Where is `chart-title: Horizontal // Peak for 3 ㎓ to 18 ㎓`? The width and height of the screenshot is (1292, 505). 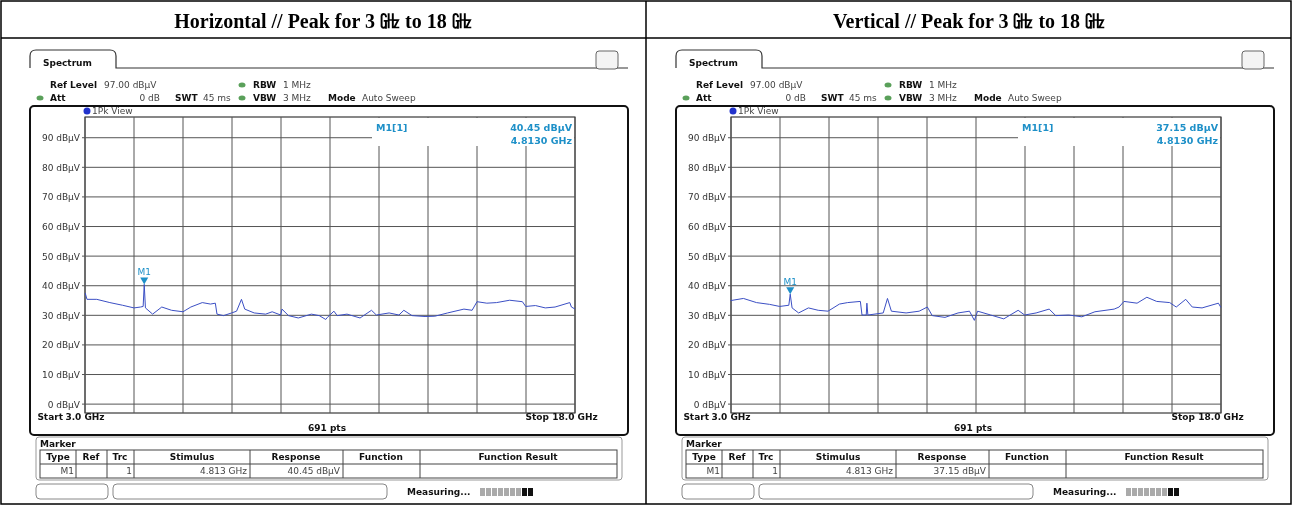 chart-title: Horizontal // Peak for 3 ㎓ to 18 ㎓ is located at coordinates (323, 21).